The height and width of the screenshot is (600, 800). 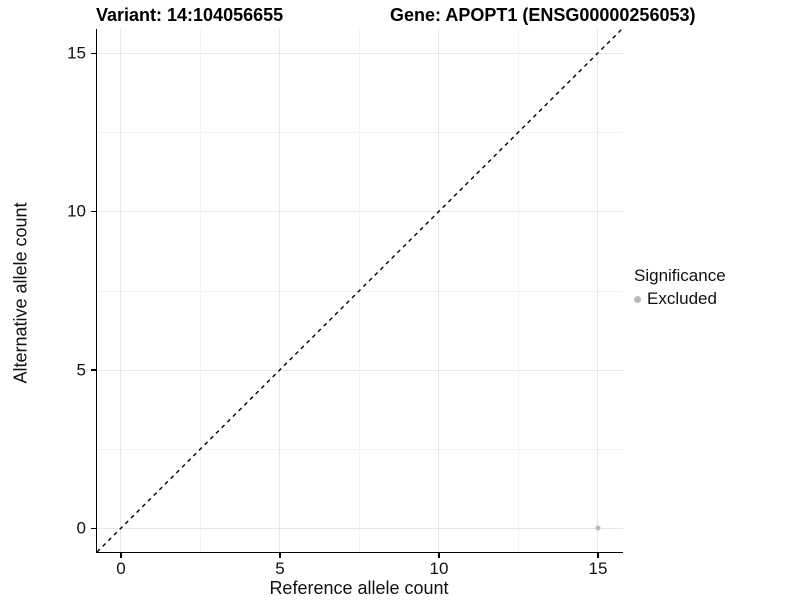 What do you see at coordinates (597, 528) in the screenshot?
I see `data-point-excluded` at bounding box center [597, 528].